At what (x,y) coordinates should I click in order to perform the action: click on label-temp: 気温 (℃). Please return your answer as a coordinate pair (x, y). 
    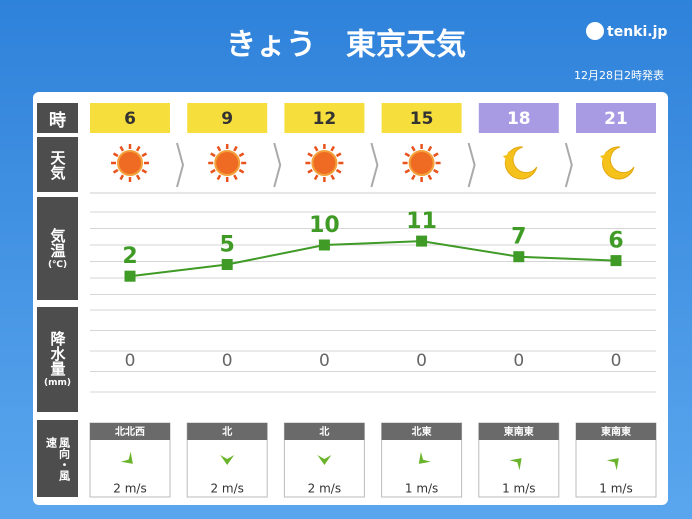
    Looking at the image, I should click on (57, 248).